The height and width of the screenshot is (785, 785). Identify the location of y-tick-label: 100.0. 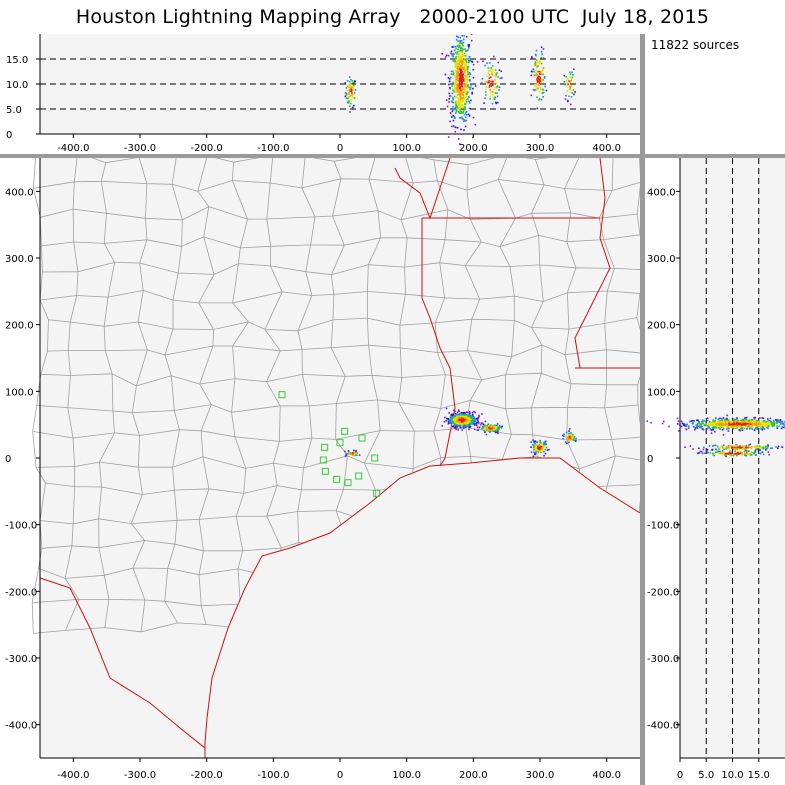
(19, 392).